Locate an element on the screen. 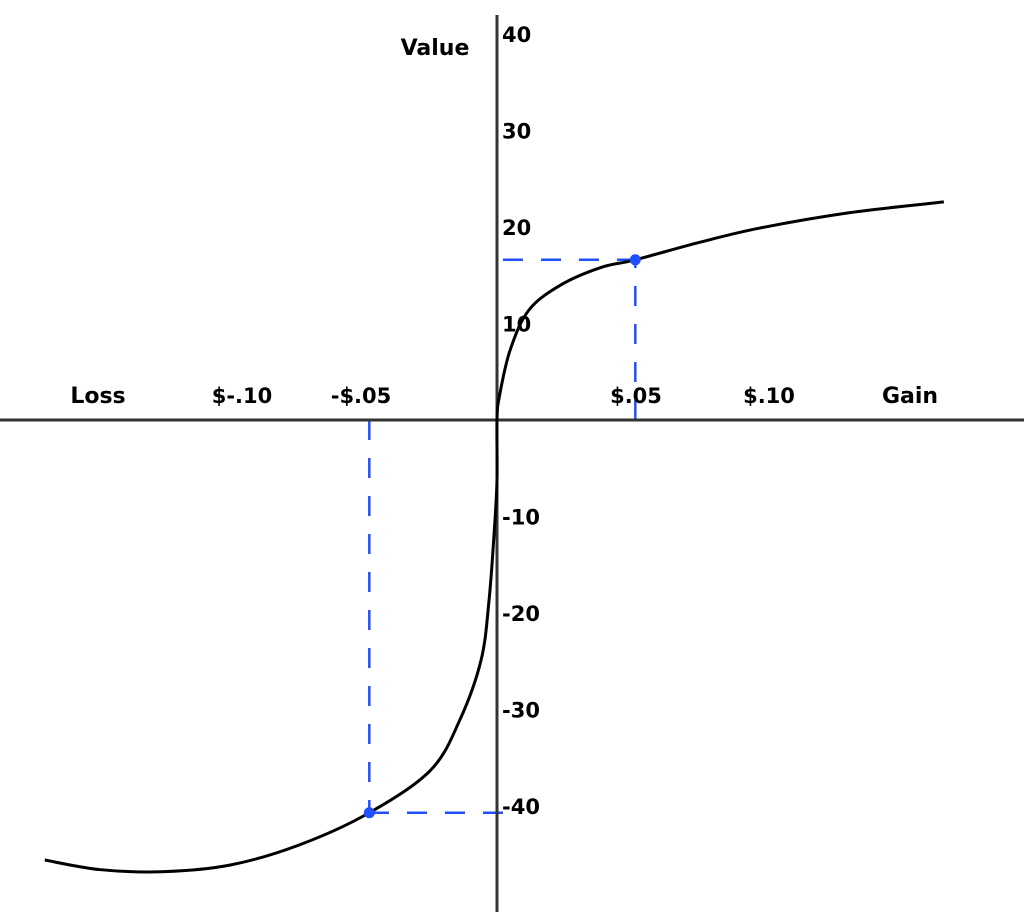 The width and height of the screenshot is (1024, 923). x-tick-label: $-.10 is located at coordinates (242, 396).